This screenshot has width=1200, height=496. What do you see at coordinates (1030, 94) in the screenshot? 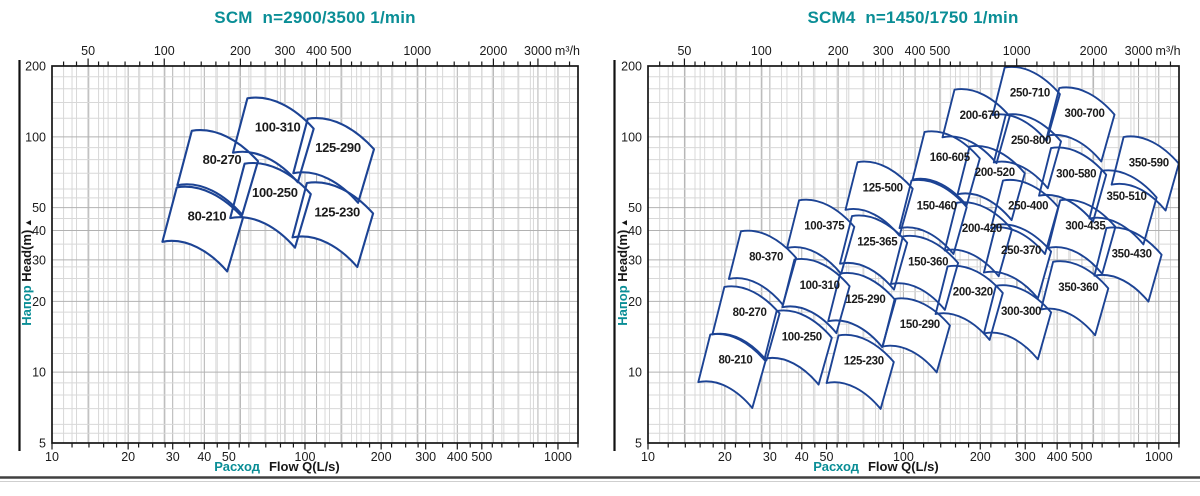
I see `pump-model-label: 250-710` at bounding box center [1030, 94].